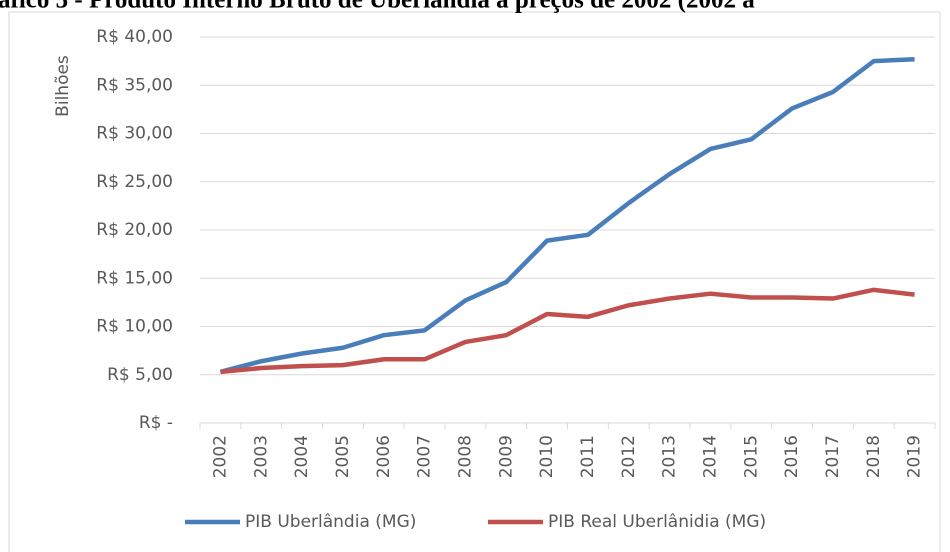  I want to click on x-tick-label: 2014, so click(710, 456).